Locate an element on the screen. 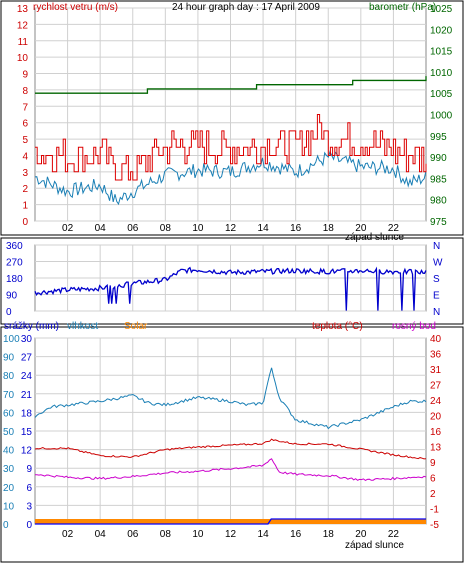  right-tick-label: 1010 is located at coordinates (441, 73).